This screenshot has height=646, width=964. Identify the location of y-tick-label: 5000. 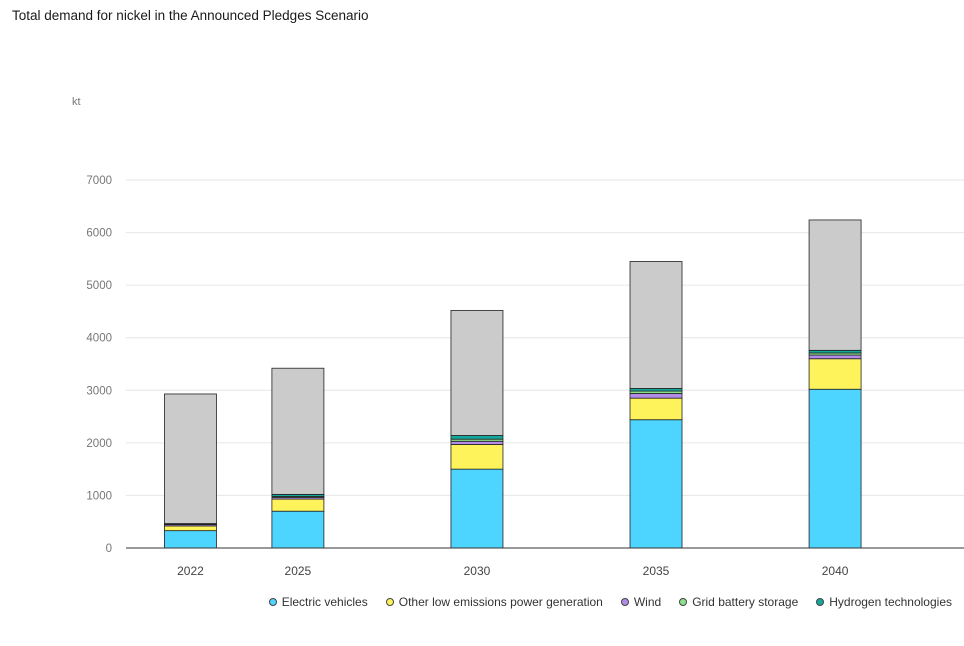
(99, 286).